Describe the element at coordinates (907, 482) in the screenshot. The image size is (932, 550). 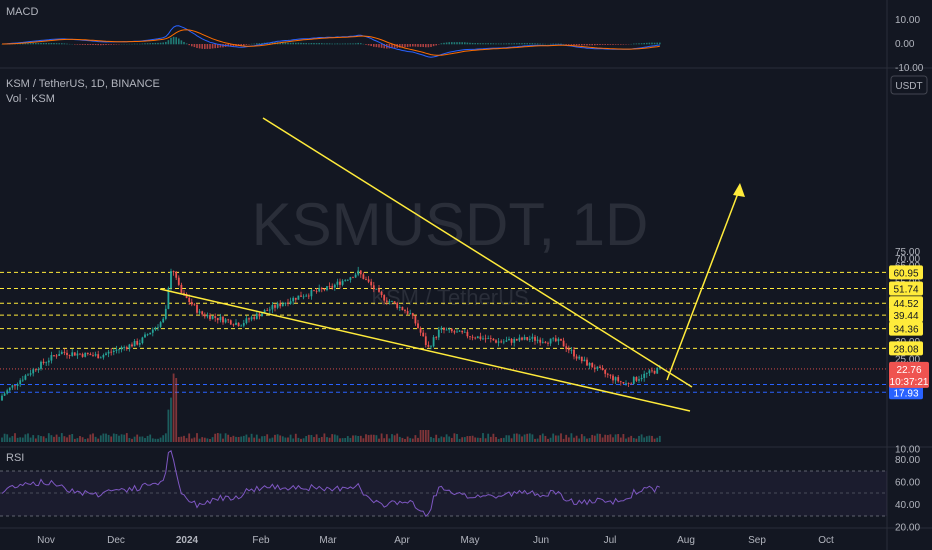
I see `rsi-tick-label: 60.00` at that location.